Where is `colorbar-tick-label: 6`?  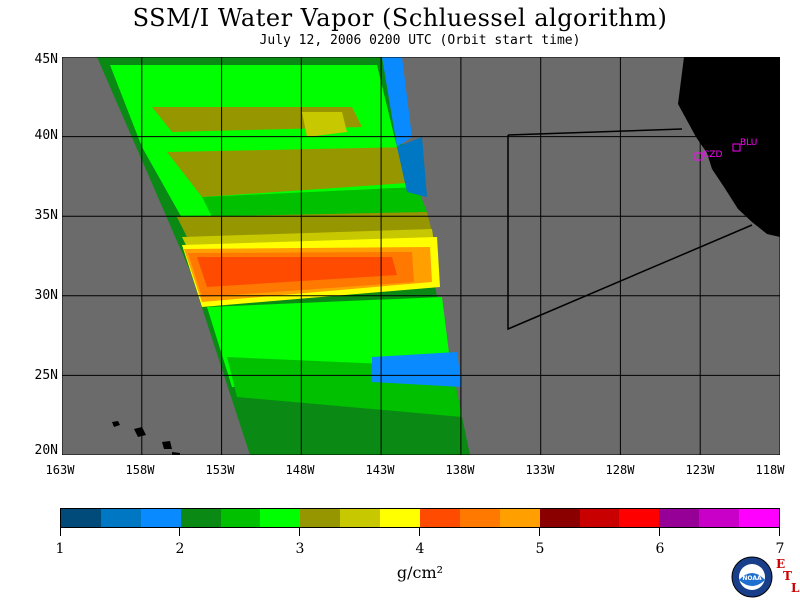 colorbar-tick-label: 6 is located at coordinates (660, 549).